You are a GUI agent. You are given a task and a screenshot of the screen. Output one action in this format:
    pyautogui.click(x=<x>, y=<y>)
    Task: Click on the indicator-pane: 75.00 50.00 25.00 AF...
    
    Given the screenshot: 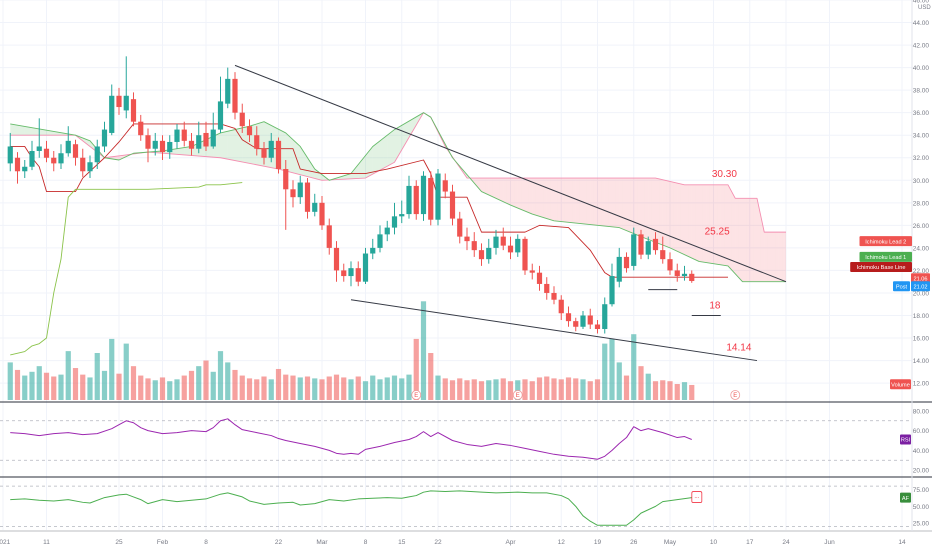 What is the action you would take?
    pyautogui.click(x=465, y=506)
    